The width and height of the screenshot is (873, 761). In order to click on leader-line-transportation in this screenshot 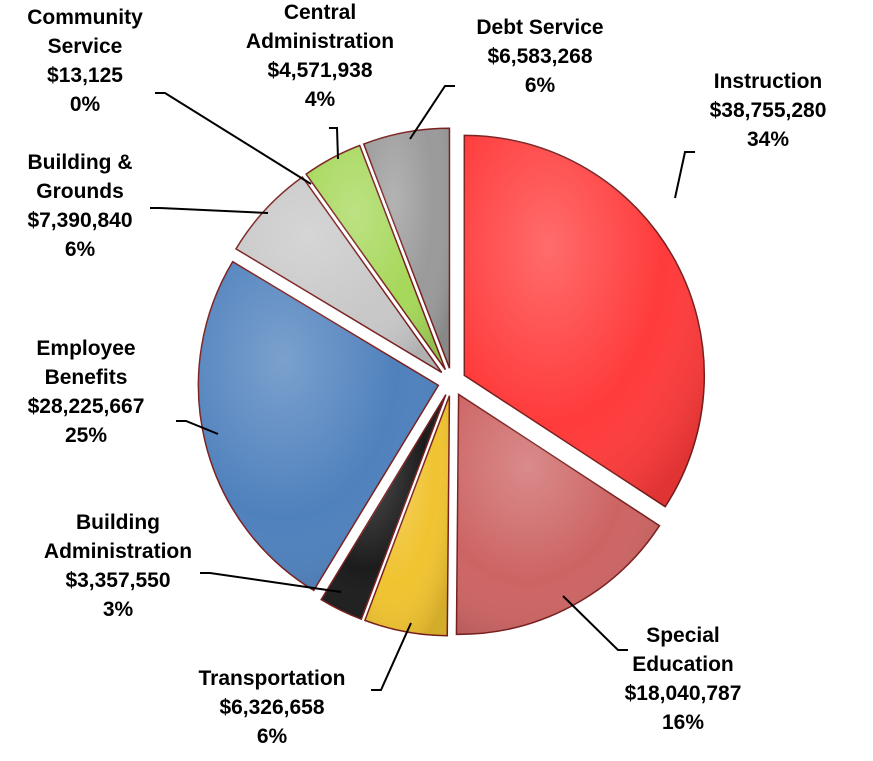, I will do `click(391, 656)`.